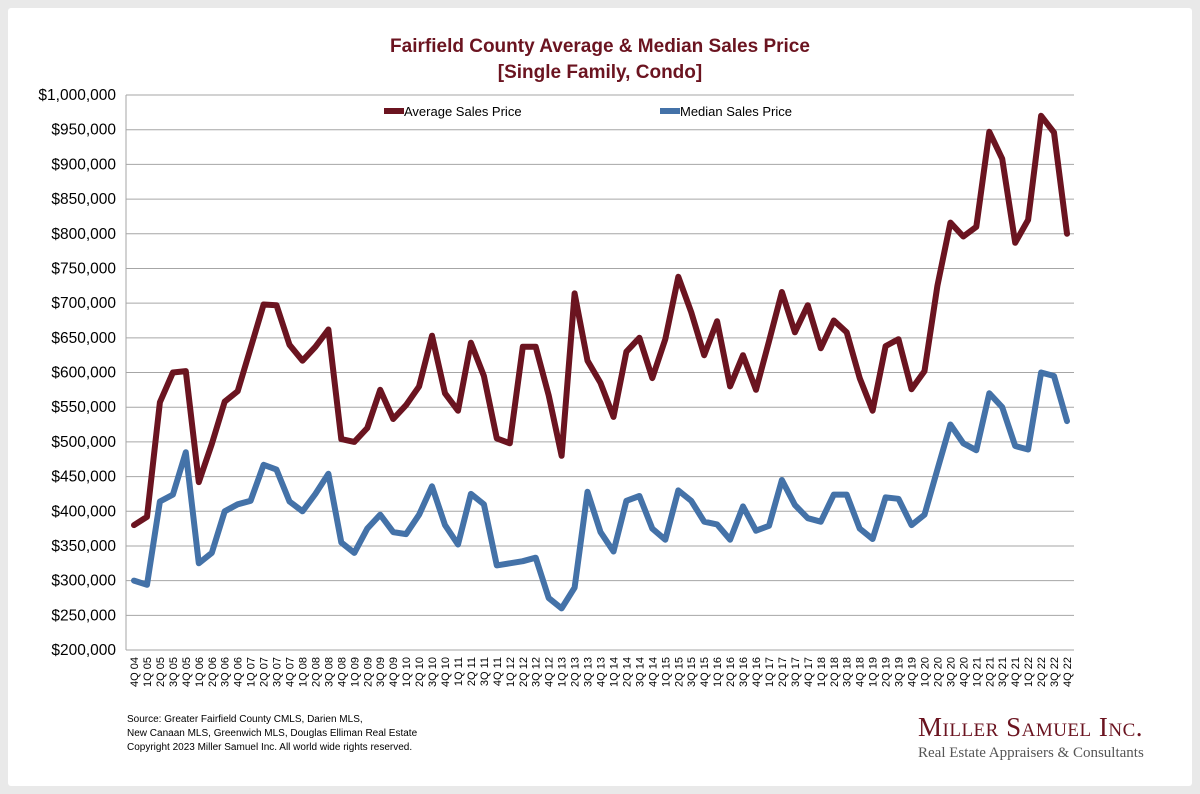 This screenshot has height=794, width=1200. Describe the element at coordinates (627, 672) in the screenshot. I see `x-tick-label: 2Q 14` at that location.